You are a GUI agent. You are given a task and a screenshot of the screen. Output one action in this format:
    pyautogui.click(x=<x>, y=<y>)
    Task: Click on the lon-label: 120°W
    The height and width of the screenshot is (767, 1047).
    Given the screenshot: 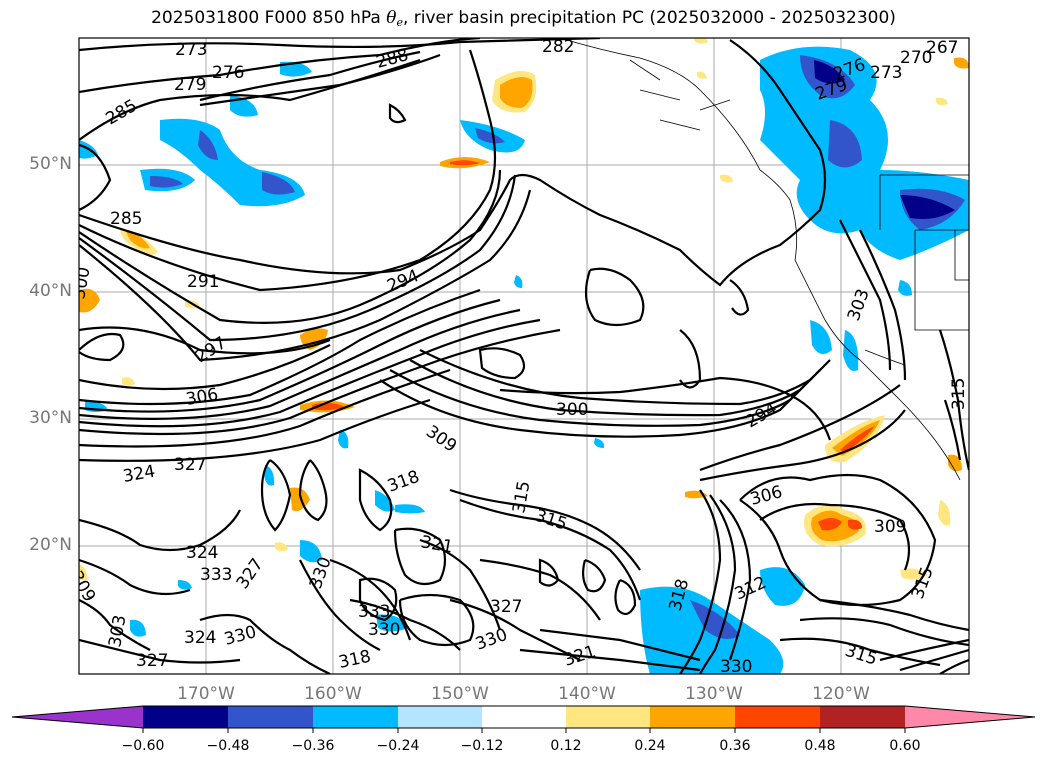 What is the action you would take?
    pyautogui.click(x=841, y=694)
    